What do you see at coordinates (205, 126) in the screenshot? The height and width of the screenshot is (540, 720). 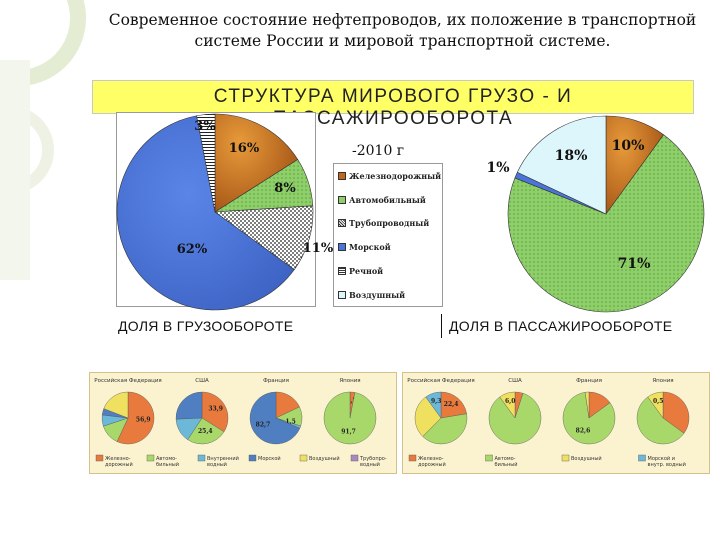 I see `pie-data-label: 3%` at bounding box center [205, 126].